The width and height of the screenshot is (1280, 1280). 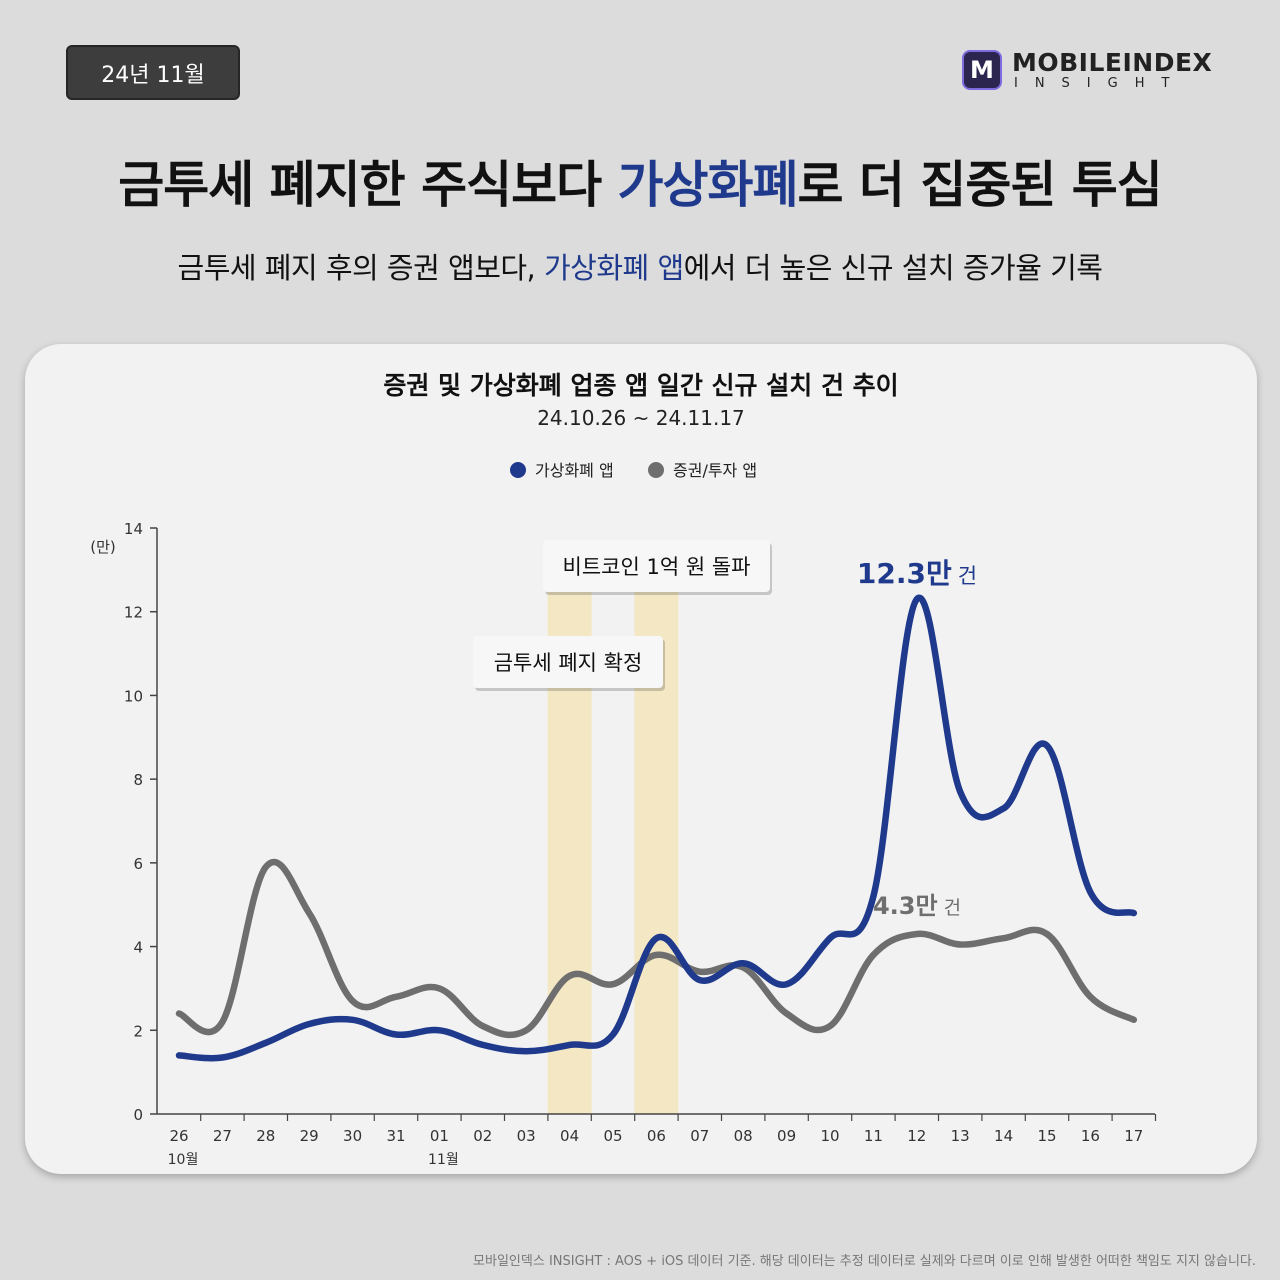 What do you see at coordinates (133, 696) in the screenshot?
I see `y-tick-label: 10` at bounding box center [133, 696].